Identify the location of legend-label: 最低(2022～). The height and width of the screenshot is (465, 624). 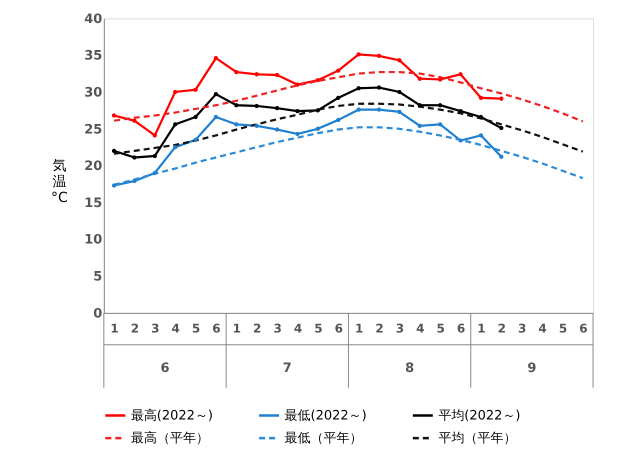
(325, 416).